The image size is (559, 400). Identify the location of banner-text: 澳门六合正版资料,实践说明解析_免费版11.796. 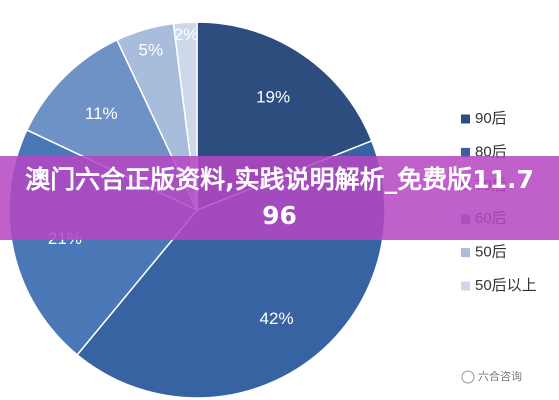
(279, 197).